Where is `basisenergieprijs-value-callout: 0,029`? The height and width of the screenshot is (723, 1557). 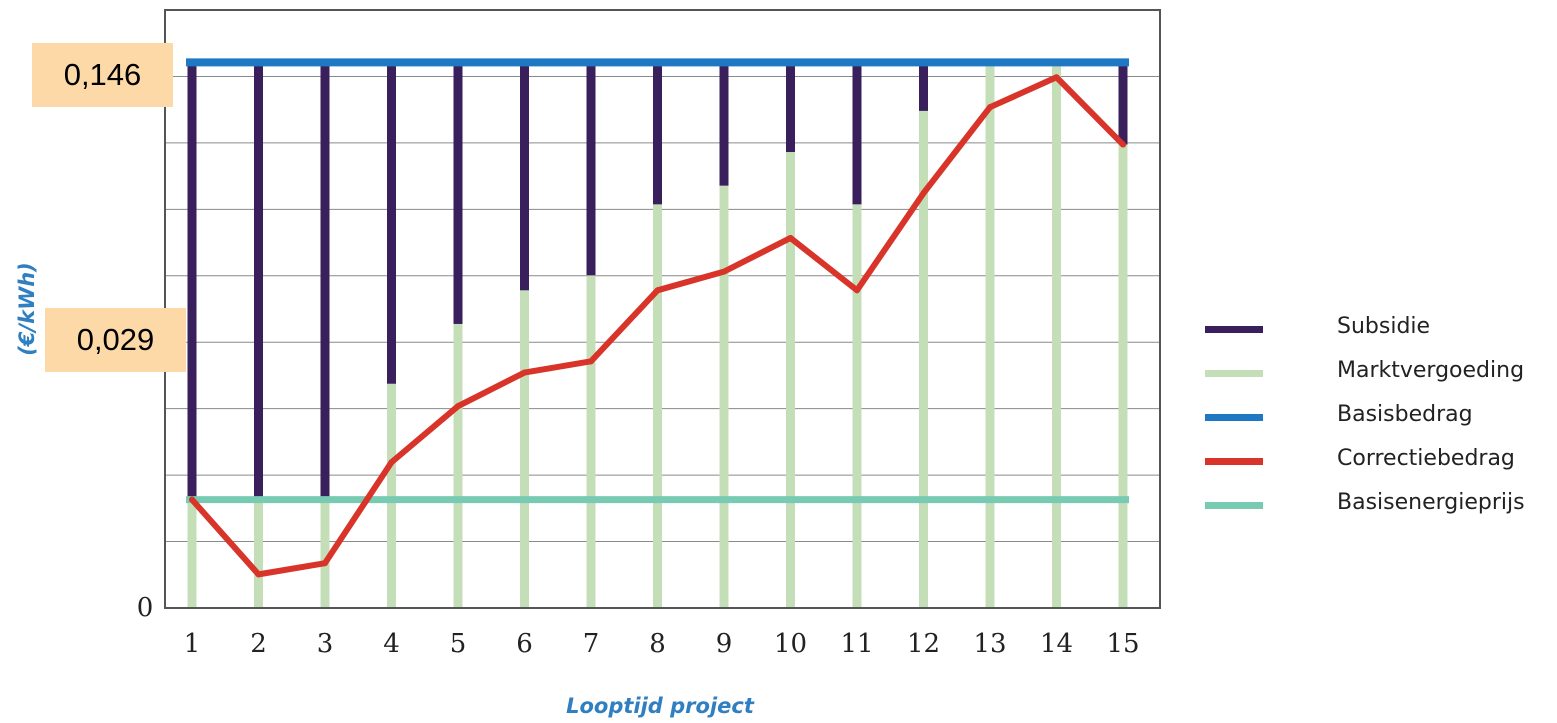
basisenergieprijs-value-callout: 0,029 is located at coordinates (115, 340).